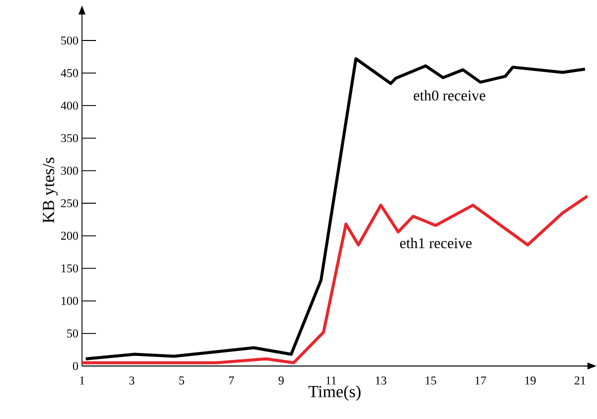 The width and height of the screenshot is (597, 419). What do you see at coordinates (82, 380) in the screenshot?
I see `x-tick-label: 1` at bounding box center [82, 380].